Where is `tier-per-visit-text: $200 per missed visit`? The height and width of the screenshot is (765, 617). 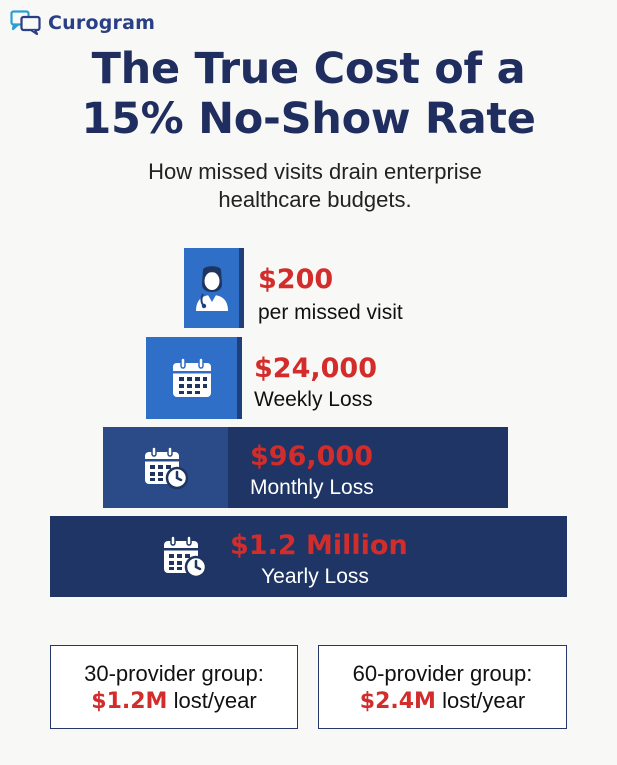 tier-per-visit-text: $200 per missed visit is located at coordinates (330, 295).